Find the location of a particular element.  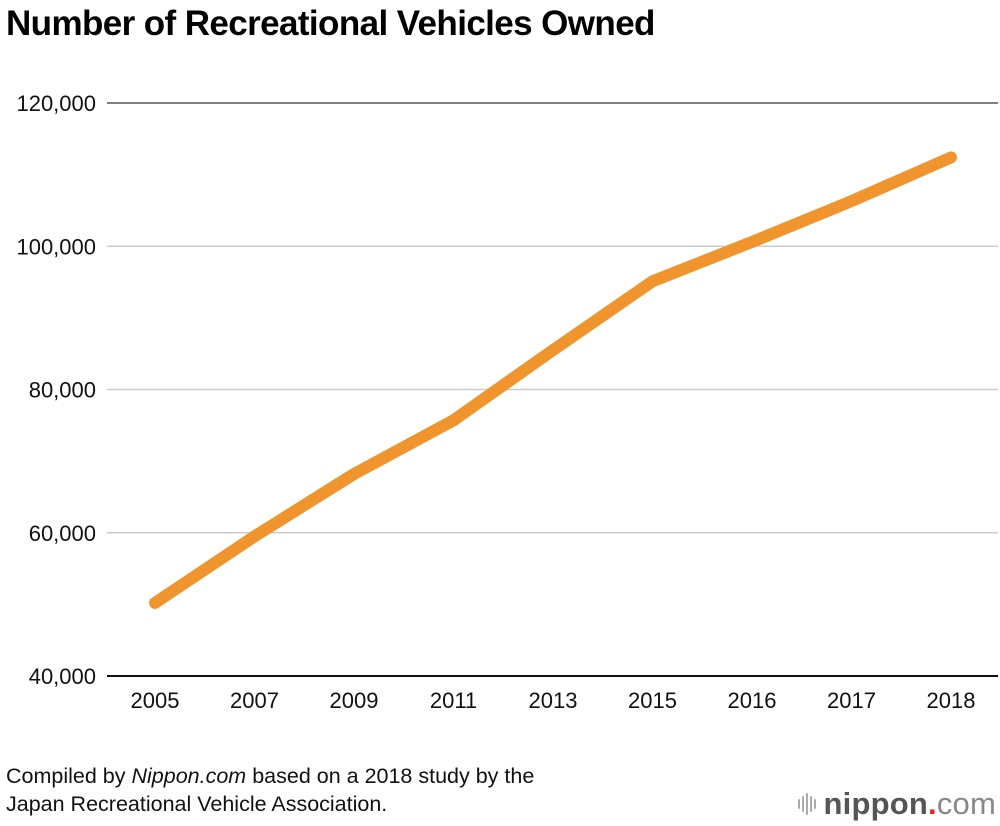

x-tick-label: 2007 is located at coordinates (254, 700).